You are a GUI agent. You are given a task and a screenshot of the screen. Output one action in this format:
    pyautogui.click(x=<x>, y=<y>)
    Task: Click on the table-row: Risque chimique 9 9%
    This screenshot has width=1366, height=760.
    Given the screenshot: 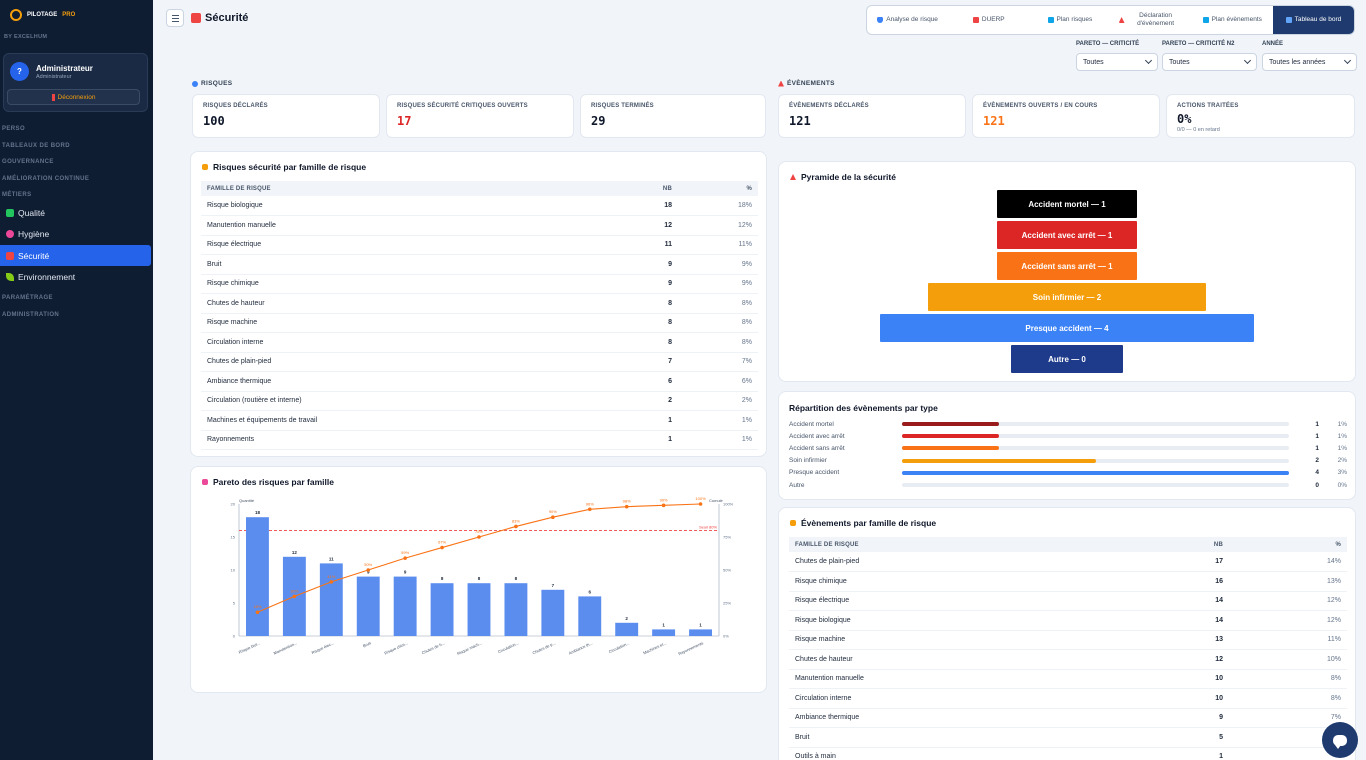 What is the action you would take?
    pyautogui.click(x=479, y=284)
    